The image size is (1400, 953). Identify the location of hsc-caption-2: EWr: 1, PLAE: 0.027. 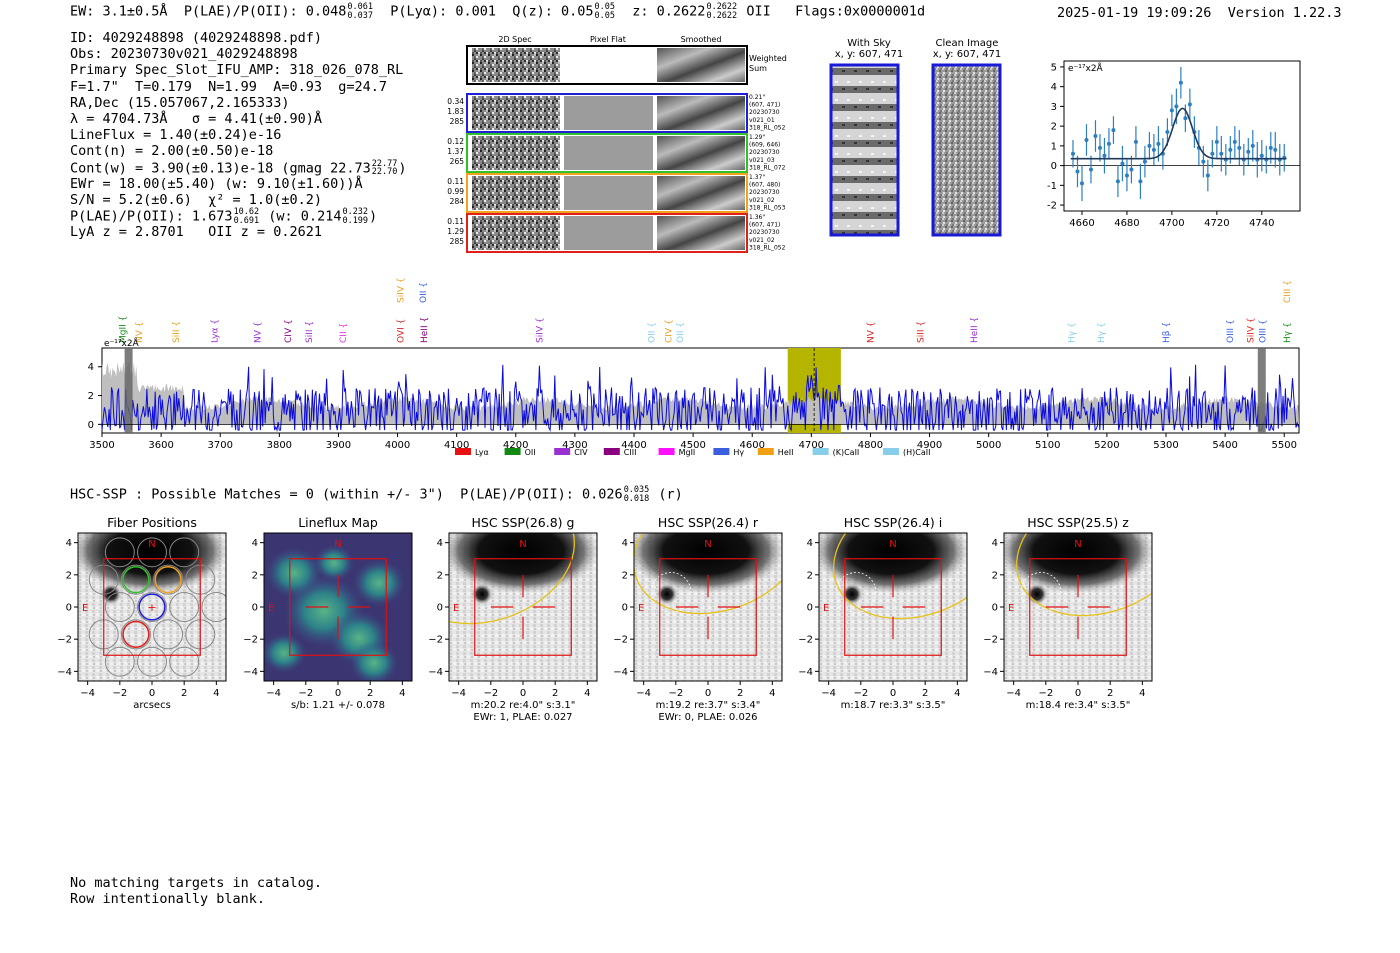
(522, 717).